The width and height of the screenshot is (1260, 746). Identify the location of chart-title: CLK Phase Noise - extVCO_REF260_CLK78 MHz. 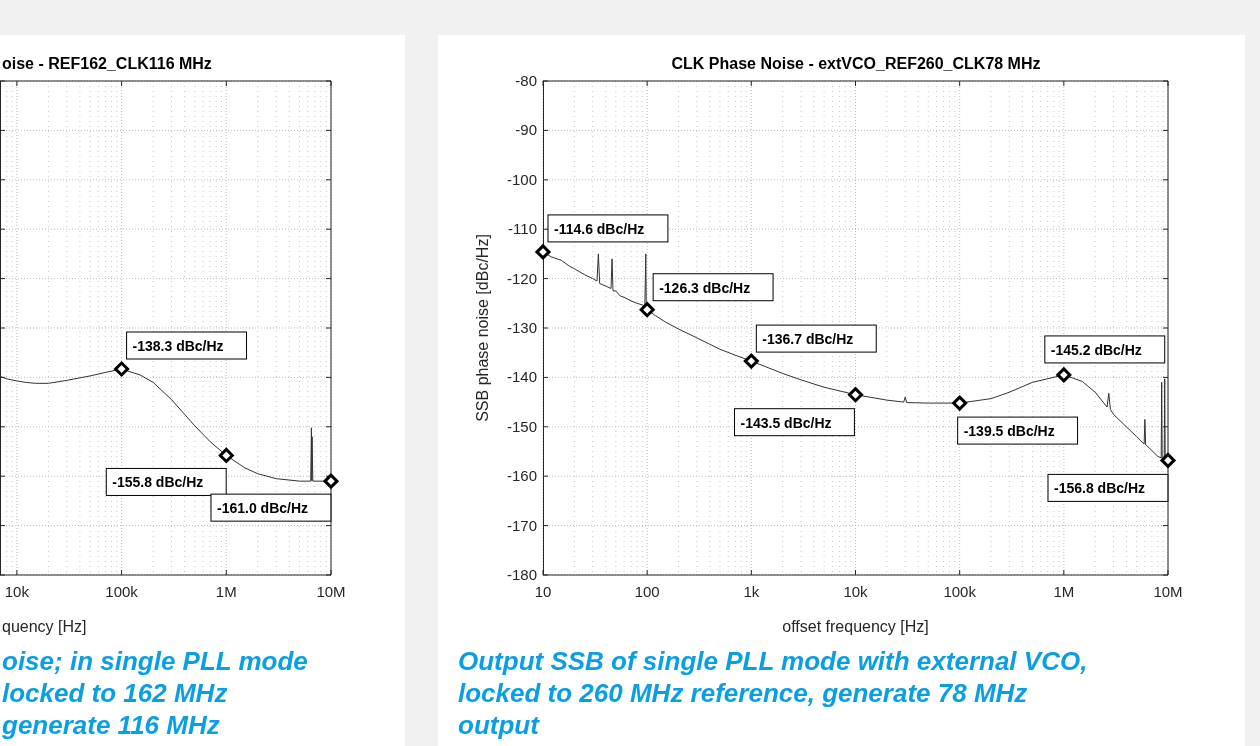
(856, 63).